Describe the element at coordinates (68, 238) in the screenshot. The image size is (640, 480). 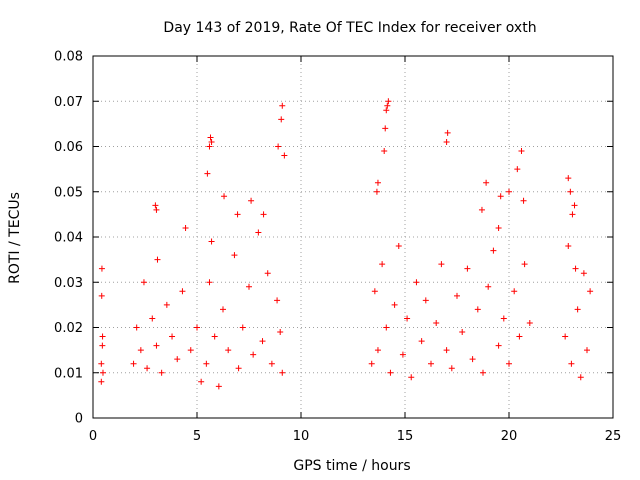
I see `y-tick-label: 0.04` at that location.